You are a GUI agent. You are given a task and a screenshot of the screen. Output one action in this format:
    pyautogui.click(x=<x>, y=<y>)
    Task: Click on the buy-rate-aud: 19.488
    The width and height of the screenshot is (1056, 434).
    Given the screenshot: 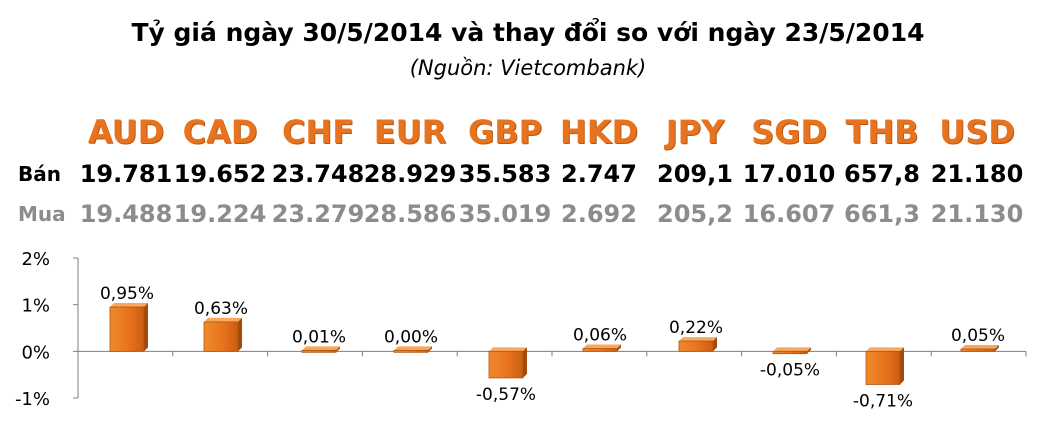 What is the action you would take?
    pyautogui.click(x=126, y=214)
    